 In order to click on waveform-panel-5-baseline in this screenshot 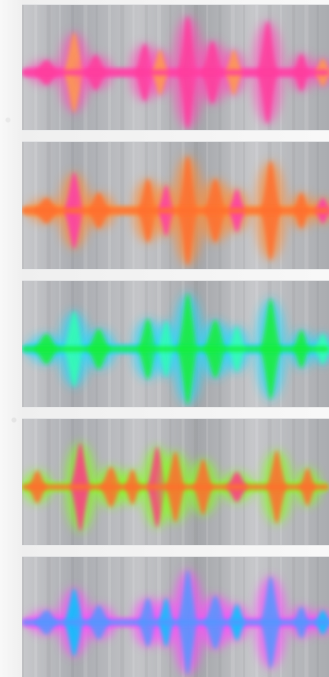, I will do `click(175, 622)`.